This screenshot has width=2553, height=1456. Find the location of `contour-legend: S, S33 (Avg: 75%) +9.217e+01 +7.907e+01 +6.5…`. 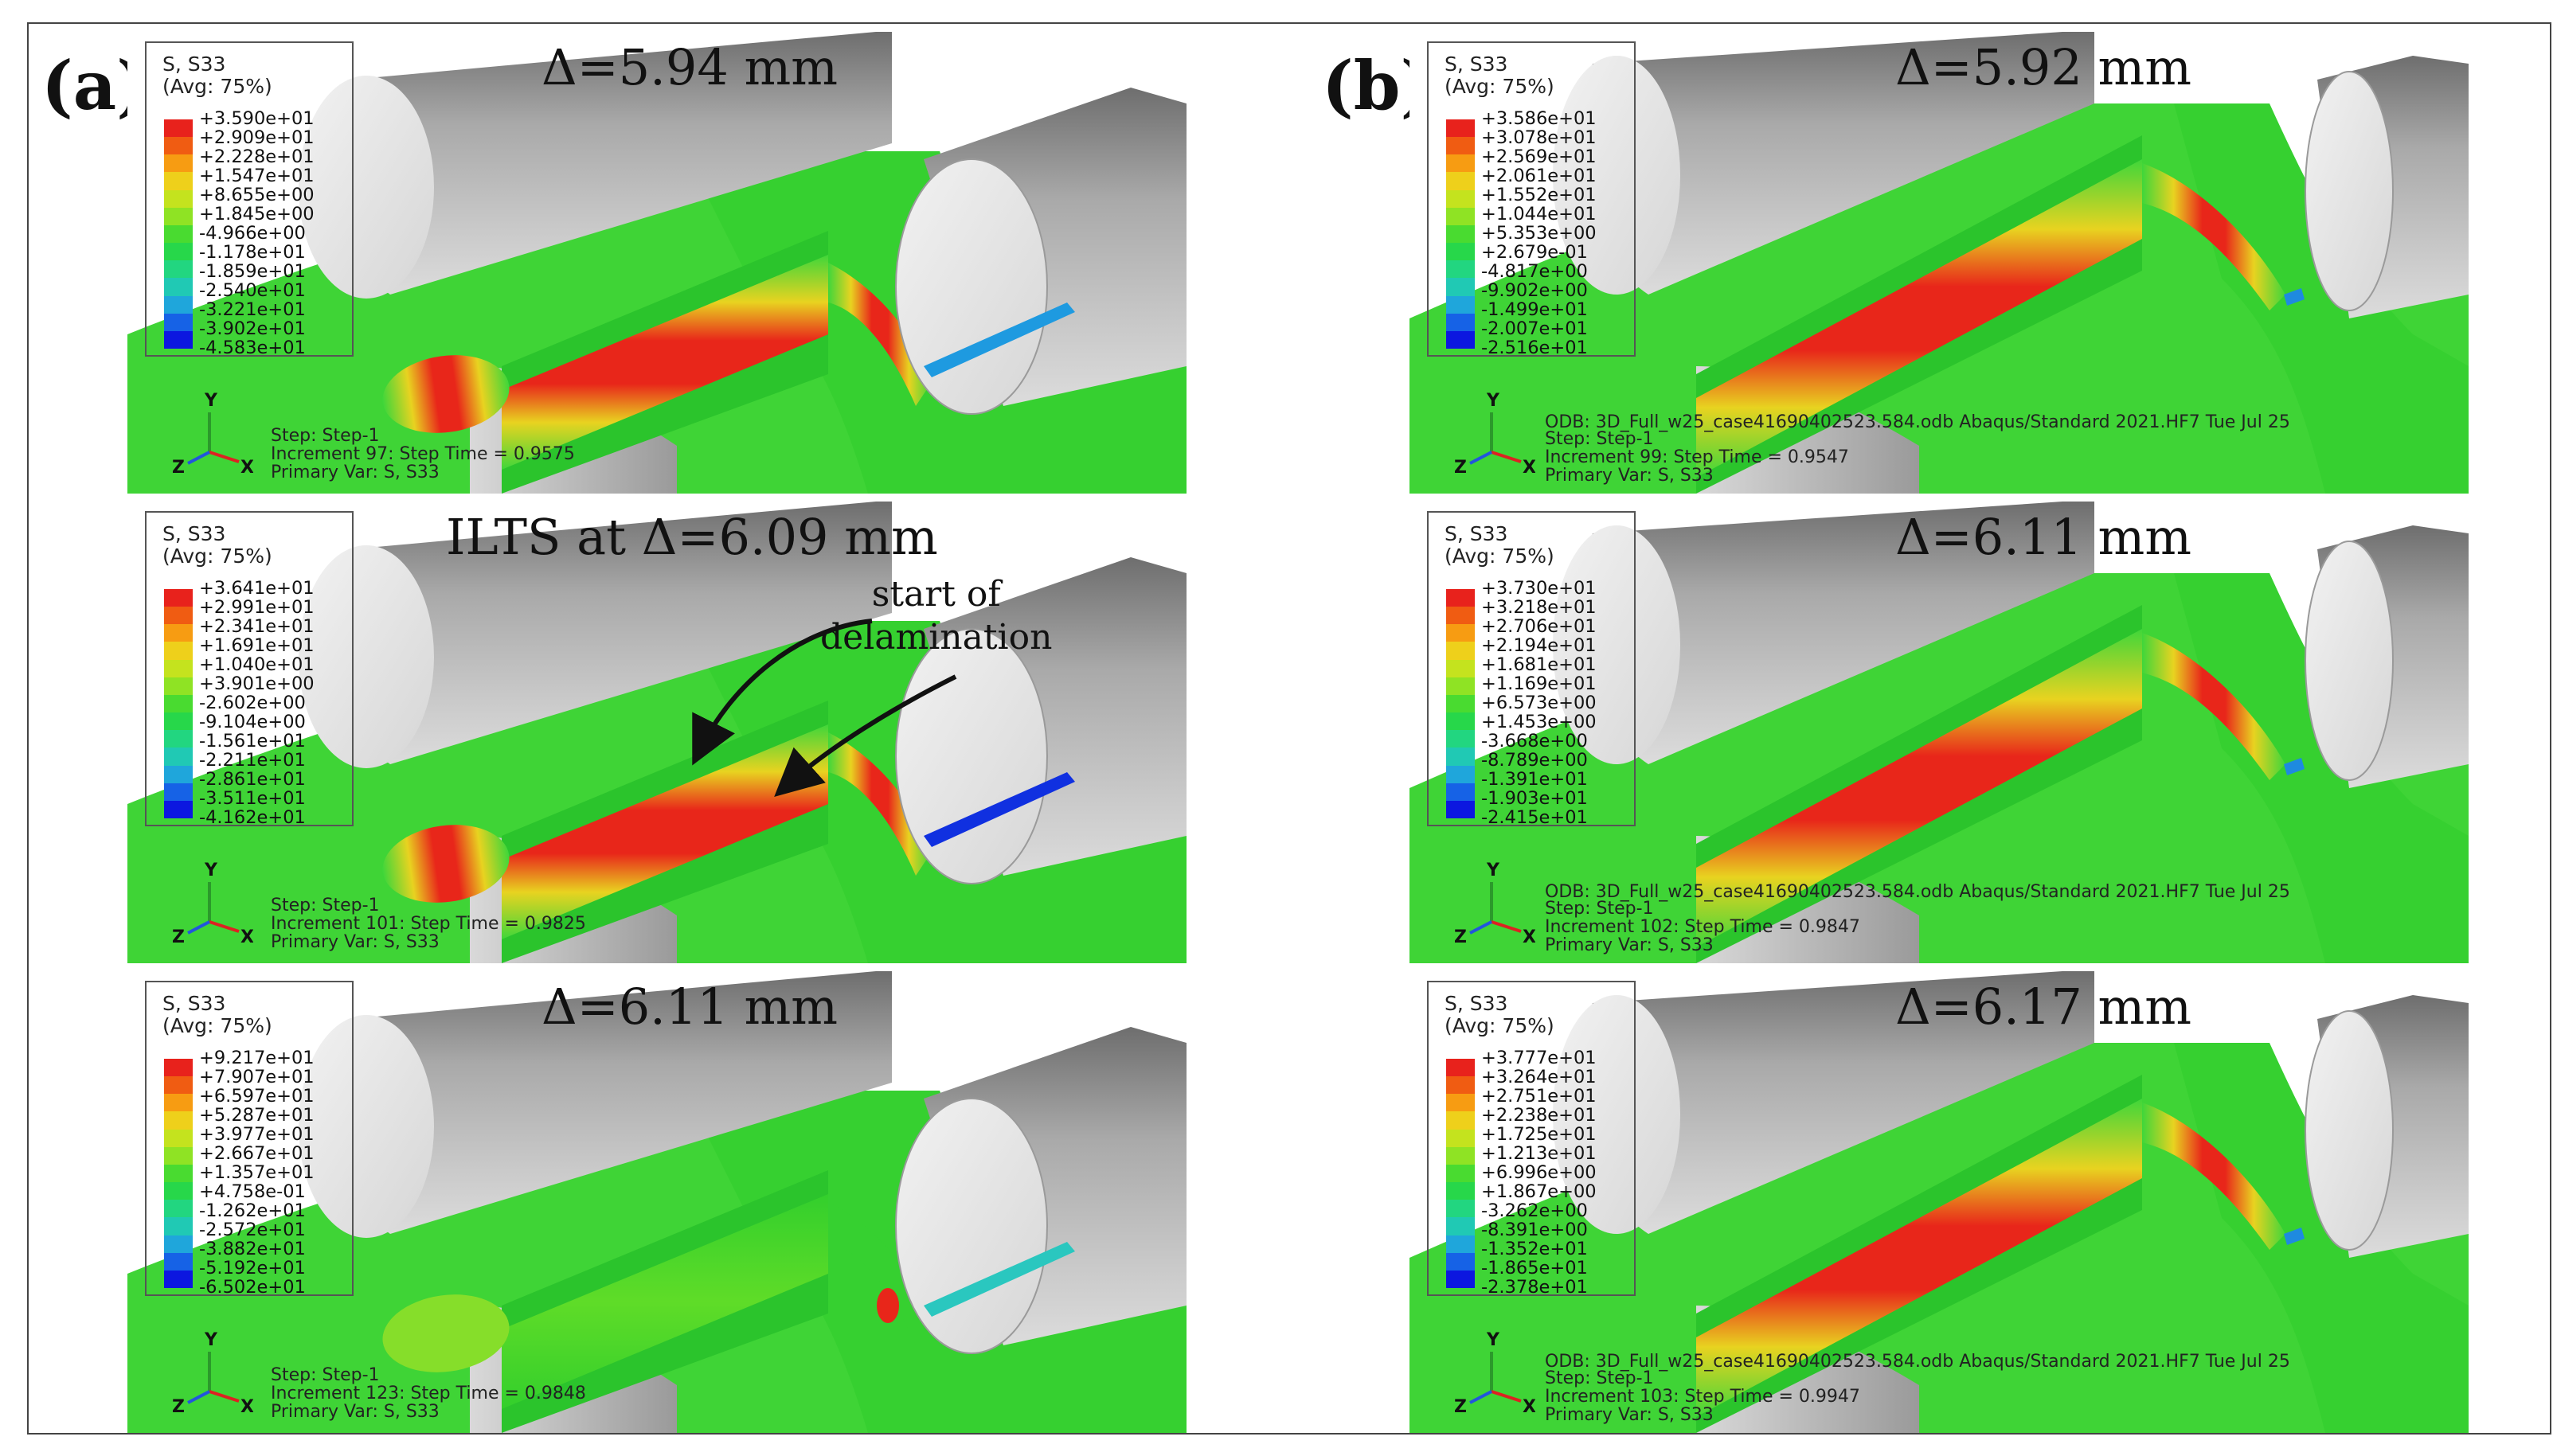

contour-legend: S, S33 (Avg: 75%) +9.217e+01 +7.907e+01 +6.5… is located at coordinates (250, 1138).